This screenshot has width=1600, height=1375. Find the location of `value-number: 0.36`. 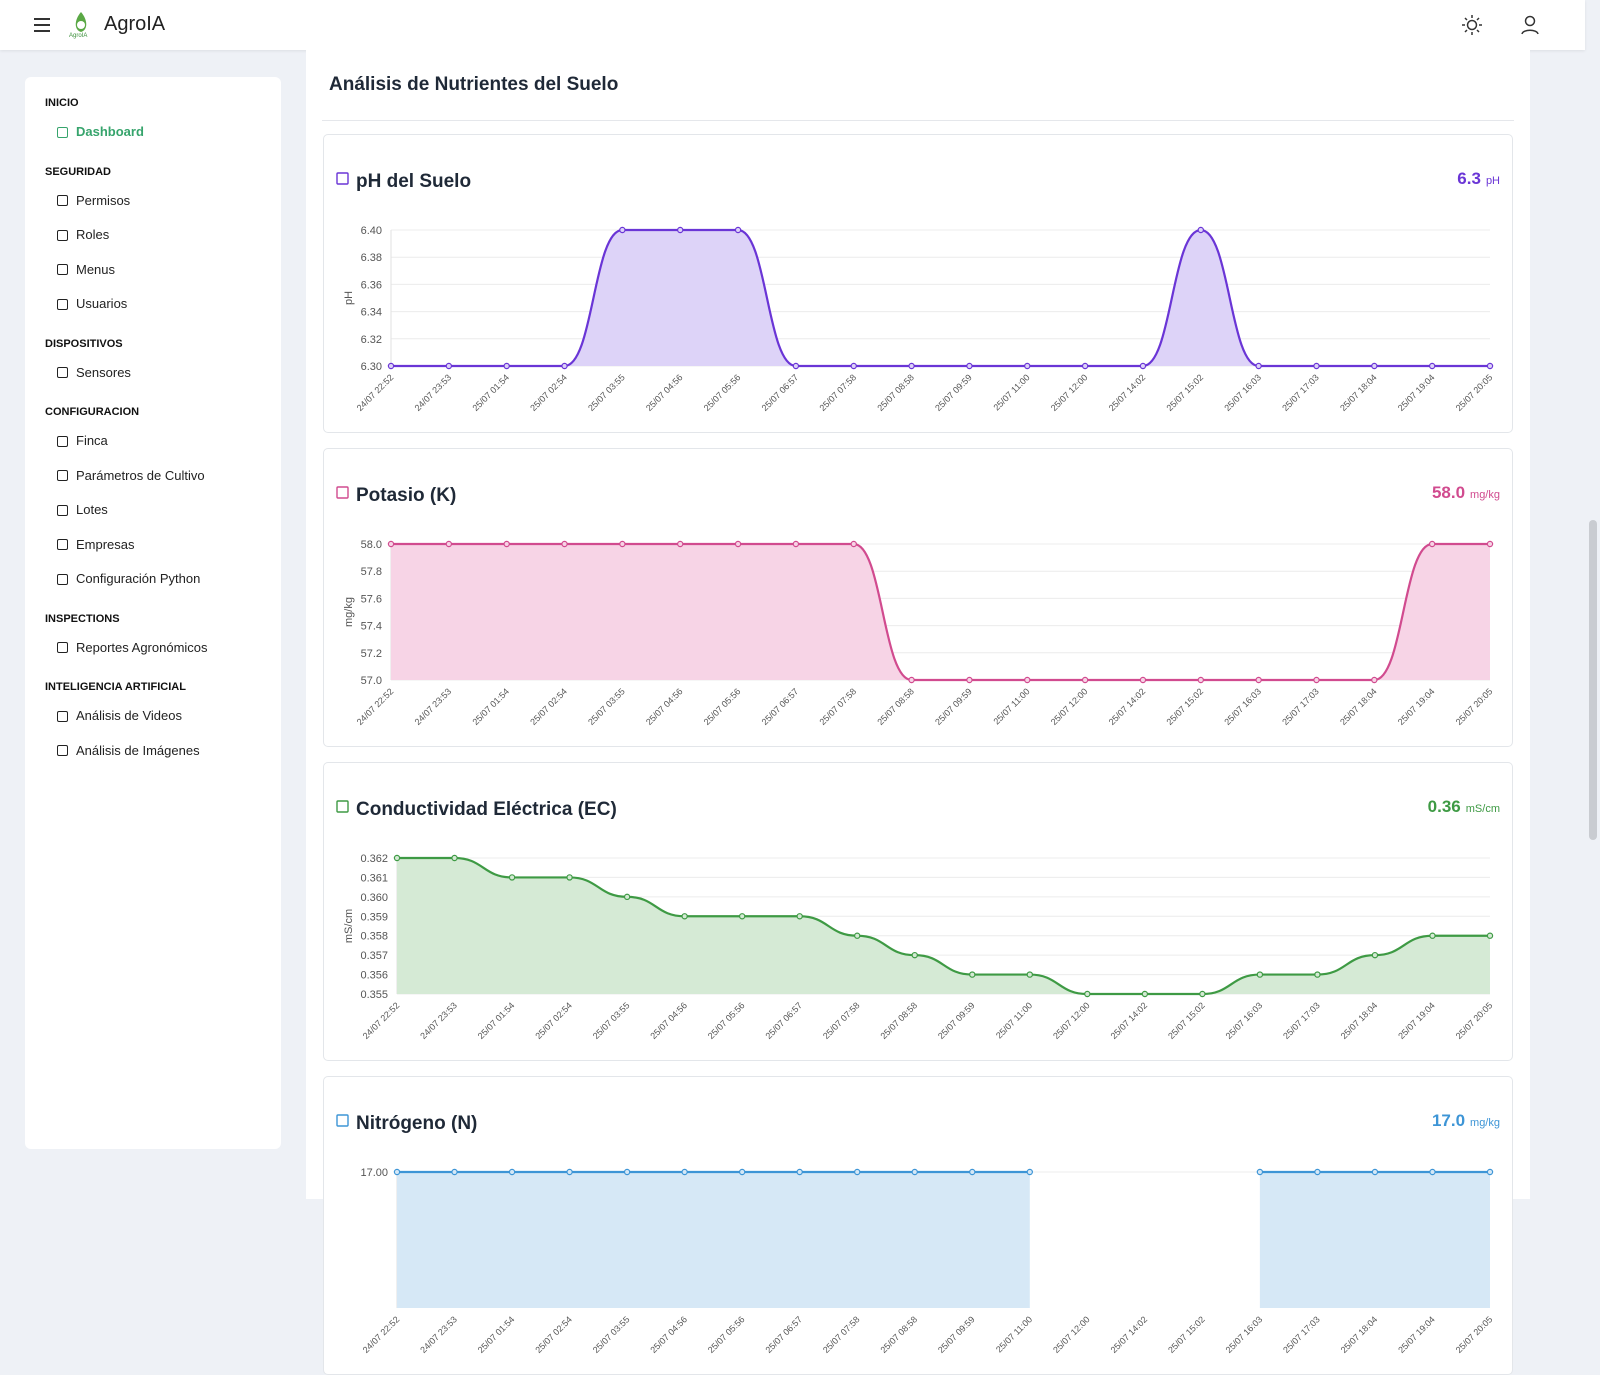

value-number: 0.36 is located at coordinates (1444, 806).